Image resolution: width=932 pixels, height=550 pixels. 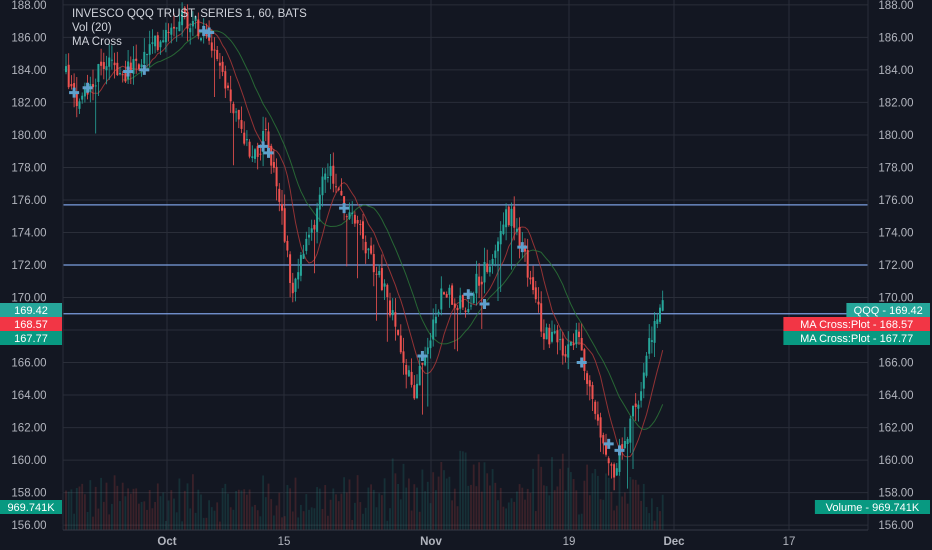 I want to click on y-tick-label-right: 188.00, so click(x=895, y=6).